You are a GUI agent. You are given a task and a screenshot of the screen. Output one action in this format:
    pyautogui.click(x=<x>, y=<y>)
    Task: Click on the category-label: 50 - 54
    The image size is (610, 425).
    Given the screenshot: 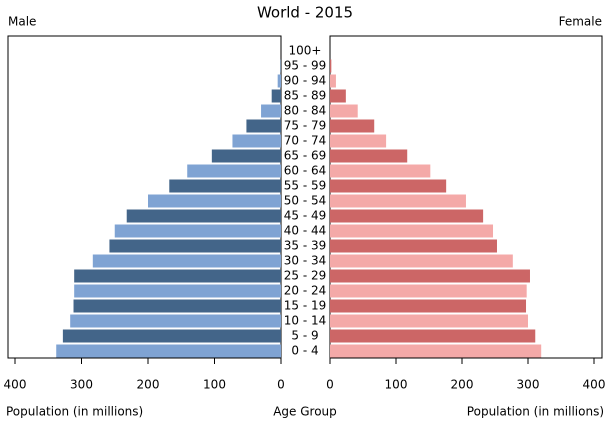 What is the action you would take?
    pyautogui.click(x=305, y=201)
    